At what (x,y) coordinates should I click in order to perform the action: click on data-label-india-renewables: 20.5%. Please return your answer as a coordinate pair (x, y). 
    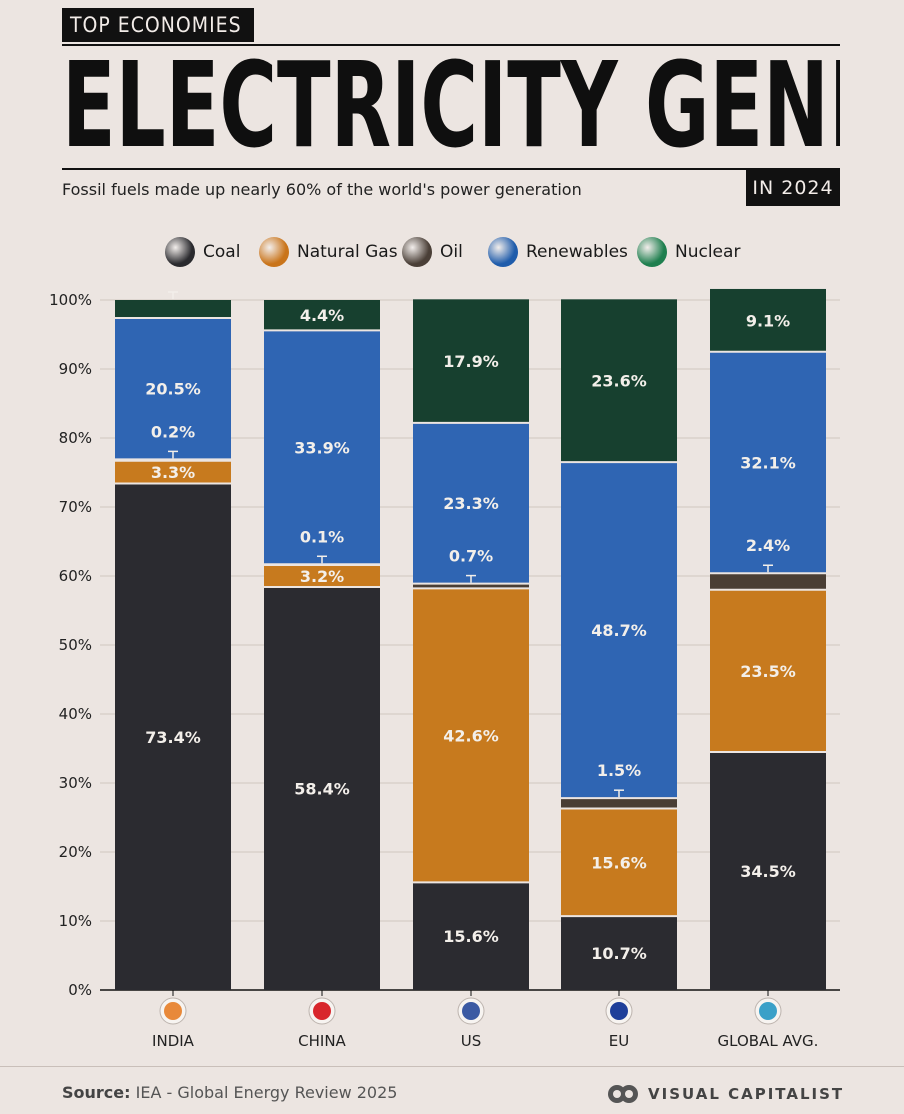
    Looking at the image, I should click on (173, 389).